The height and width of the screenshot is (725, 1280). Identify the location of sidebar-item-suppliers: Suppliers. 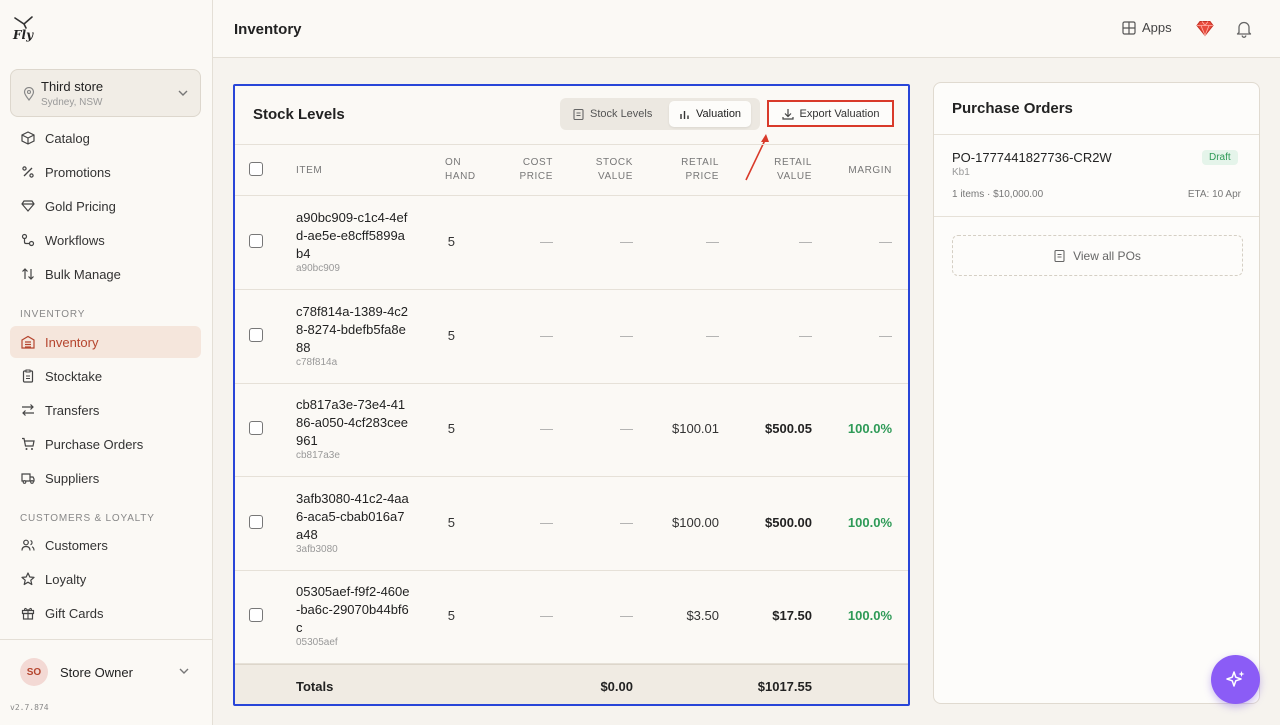
(105, 478).